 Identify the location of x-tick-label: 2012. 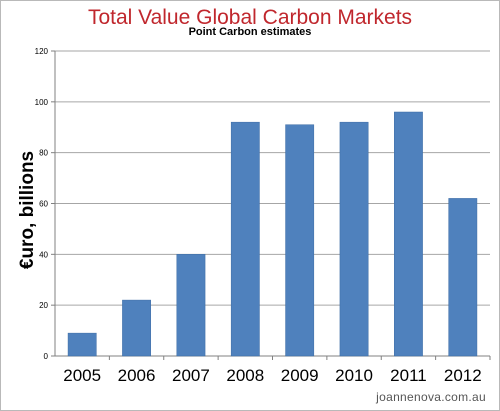
(463, 375).